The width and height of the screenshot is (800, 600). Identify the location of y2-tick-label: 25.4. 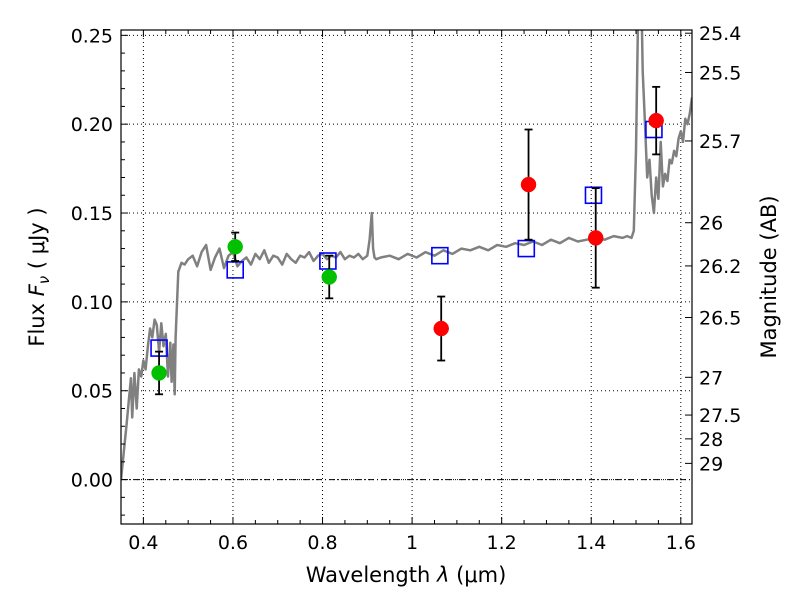
(720, 34).